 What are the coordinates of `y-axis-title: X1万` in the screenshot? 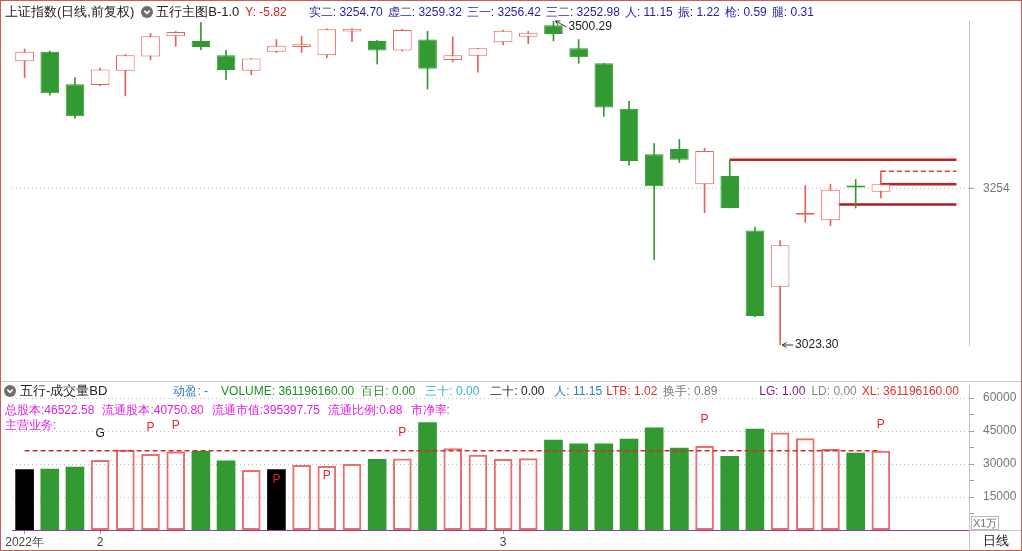 It's located at (985, 523).